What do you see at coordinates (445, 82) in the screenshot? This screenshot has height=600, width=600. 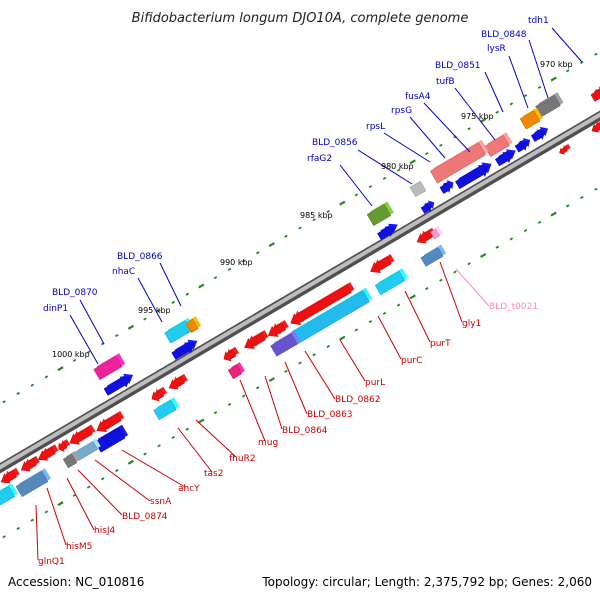 I see `gene-label-tufb: tufB` at bounding box center [445, 82].